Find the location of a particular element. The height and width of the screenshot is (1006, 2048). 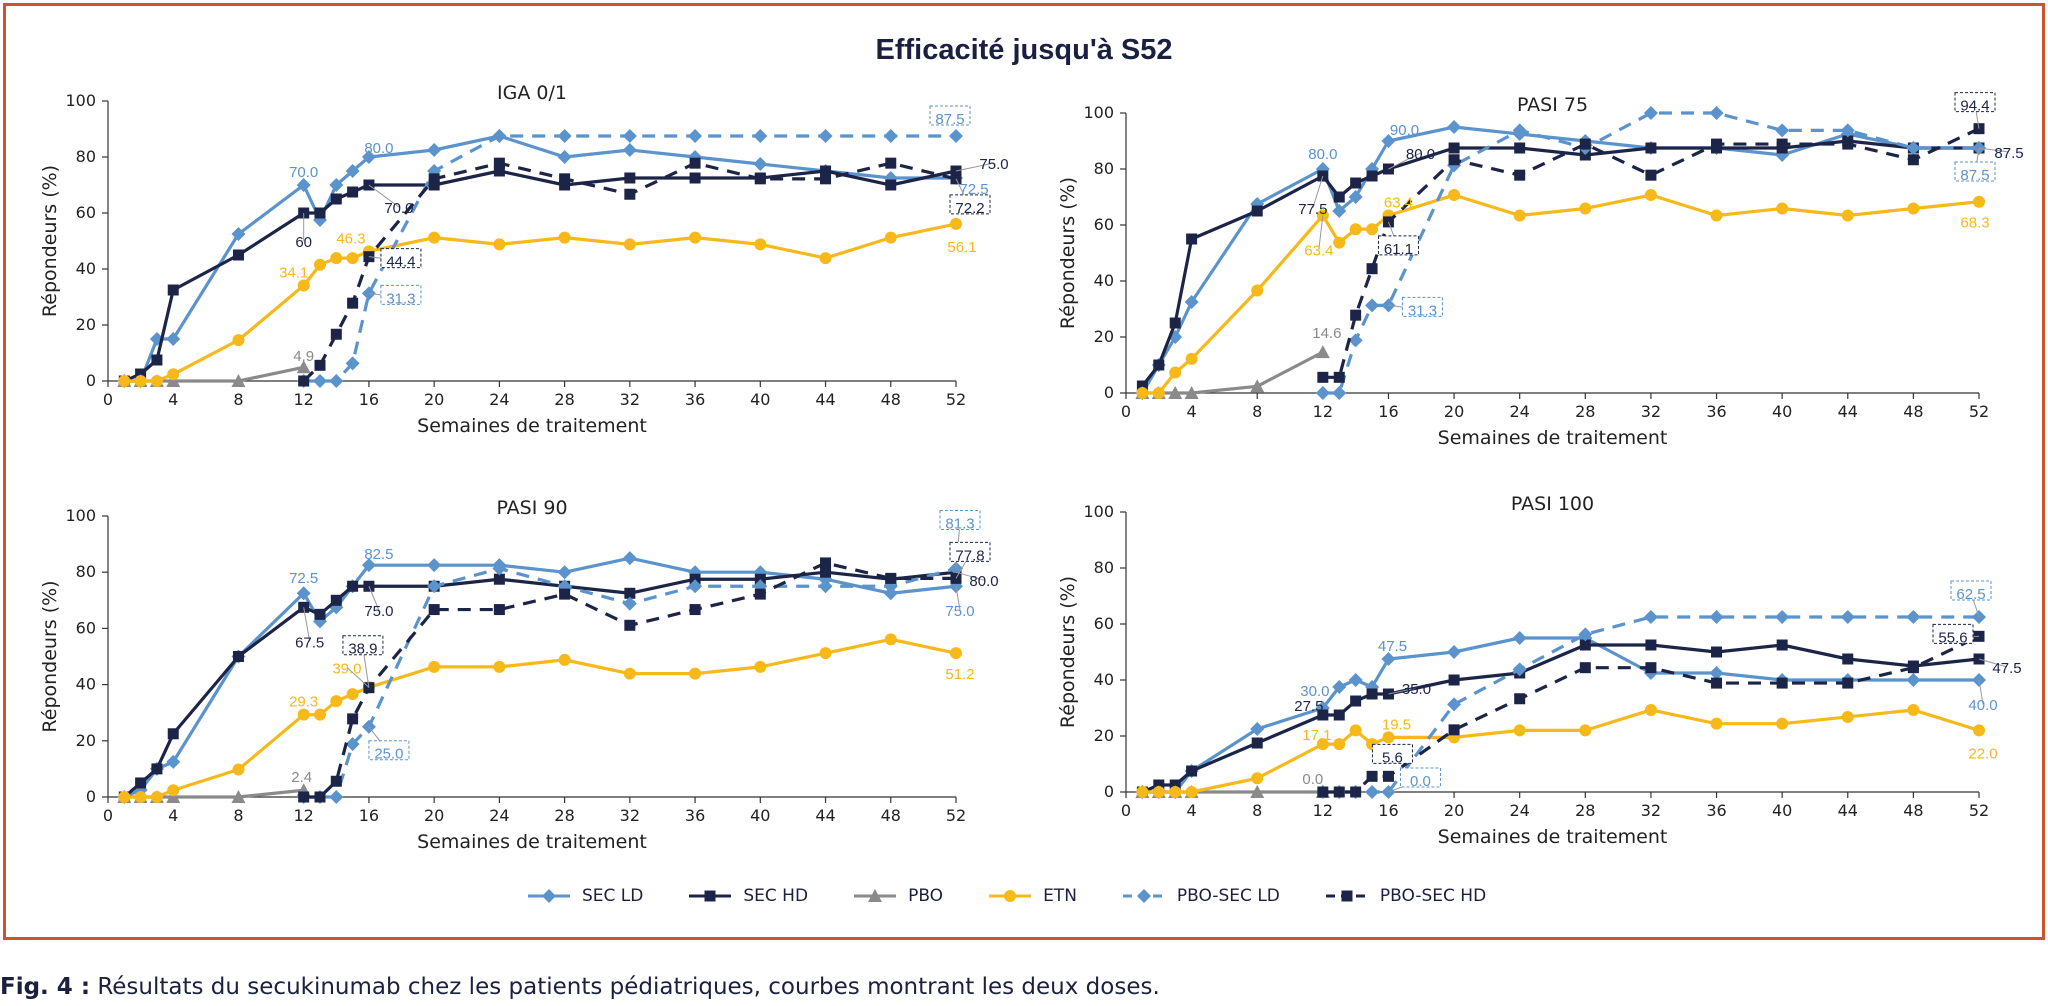

series-pbo-sec-ld is located at coordinates (629, 682).